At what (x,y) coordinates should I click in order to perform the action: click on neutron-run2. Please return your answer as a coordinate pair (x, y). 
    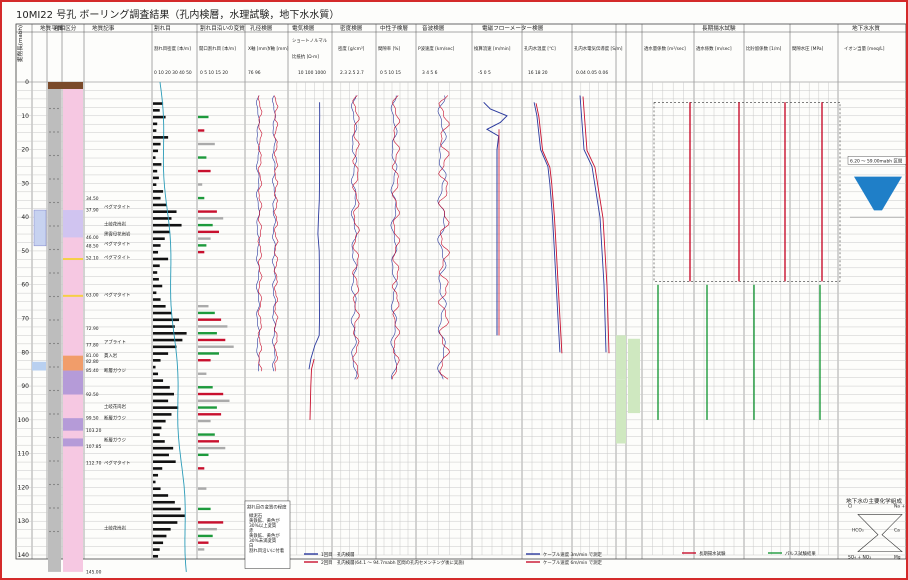
    Looking at the image, I should click on (396, 237).